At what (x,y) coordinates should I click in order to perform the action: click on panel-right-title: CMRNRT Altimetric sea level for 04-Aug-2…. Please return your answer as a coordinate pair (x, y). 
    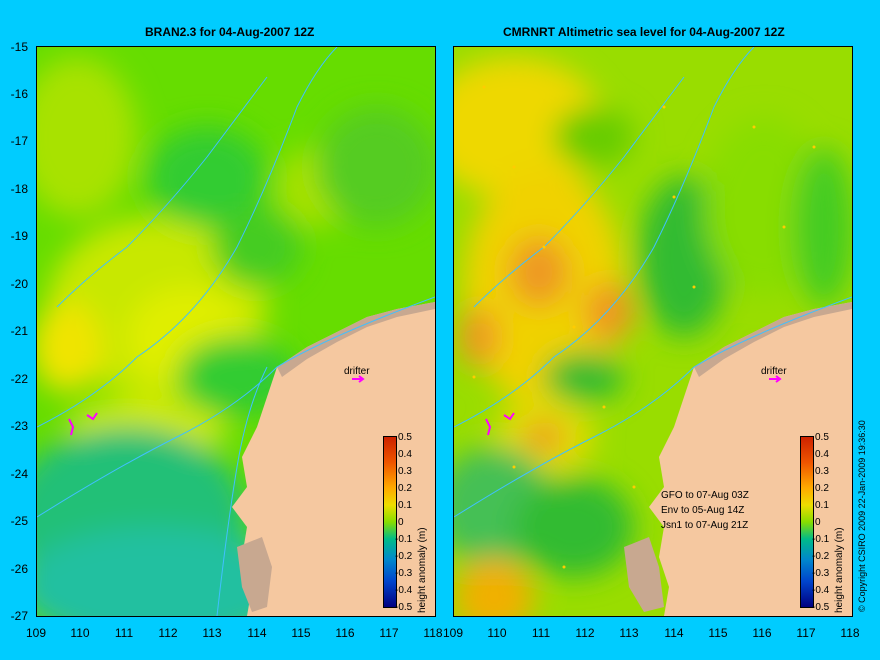
    Looking at the image, I should click on (644, 32).